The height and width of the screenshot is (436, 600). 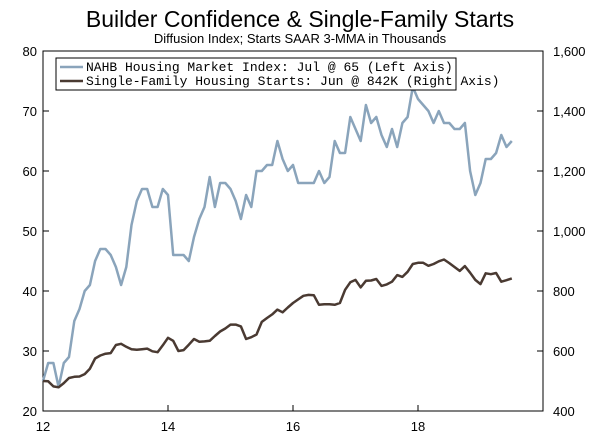 I want to click on legend-box, so click(x=256, y=74).